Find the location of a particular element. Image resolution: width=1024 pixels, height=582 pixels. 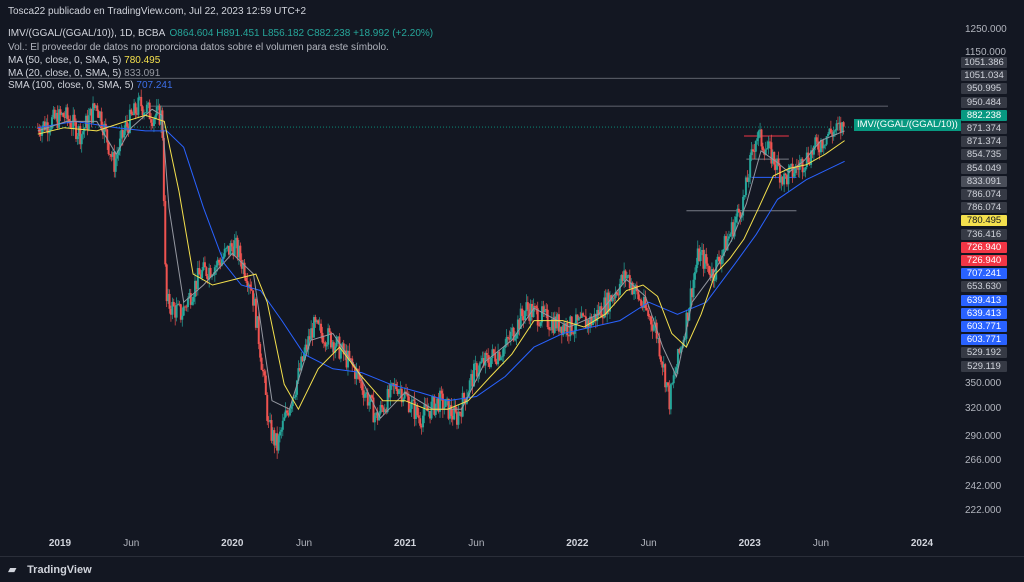

legend-symbol: IMV/(GGAL/(GGAL/10)), 1D, BCBA is located at coordinates (86, 33).